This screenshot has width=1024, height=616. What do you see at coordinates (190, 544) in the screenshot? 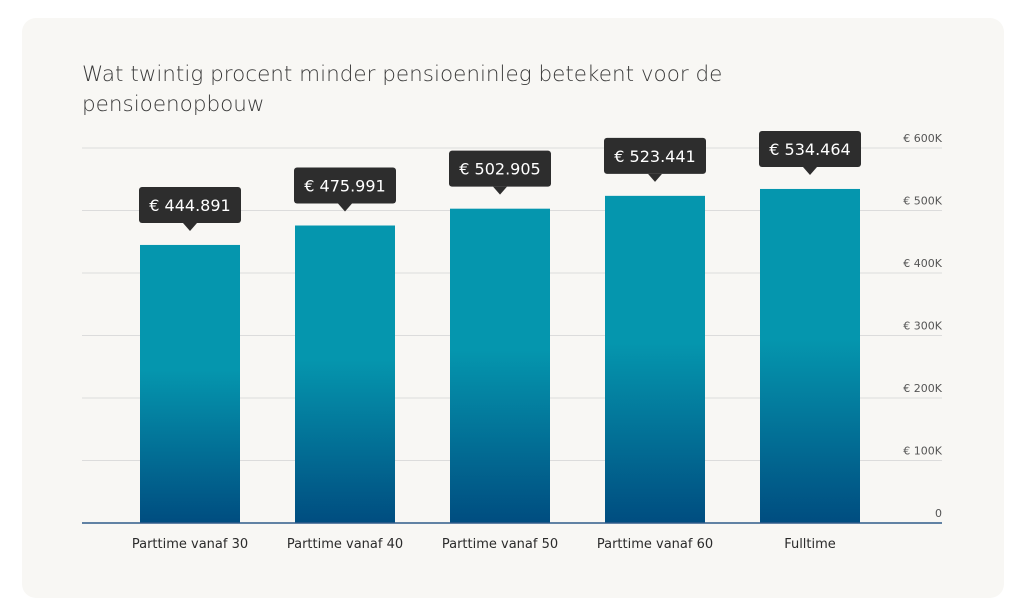
I see `x-tick-label: Parttime vanaf 30` at bounding box center [190, 544].